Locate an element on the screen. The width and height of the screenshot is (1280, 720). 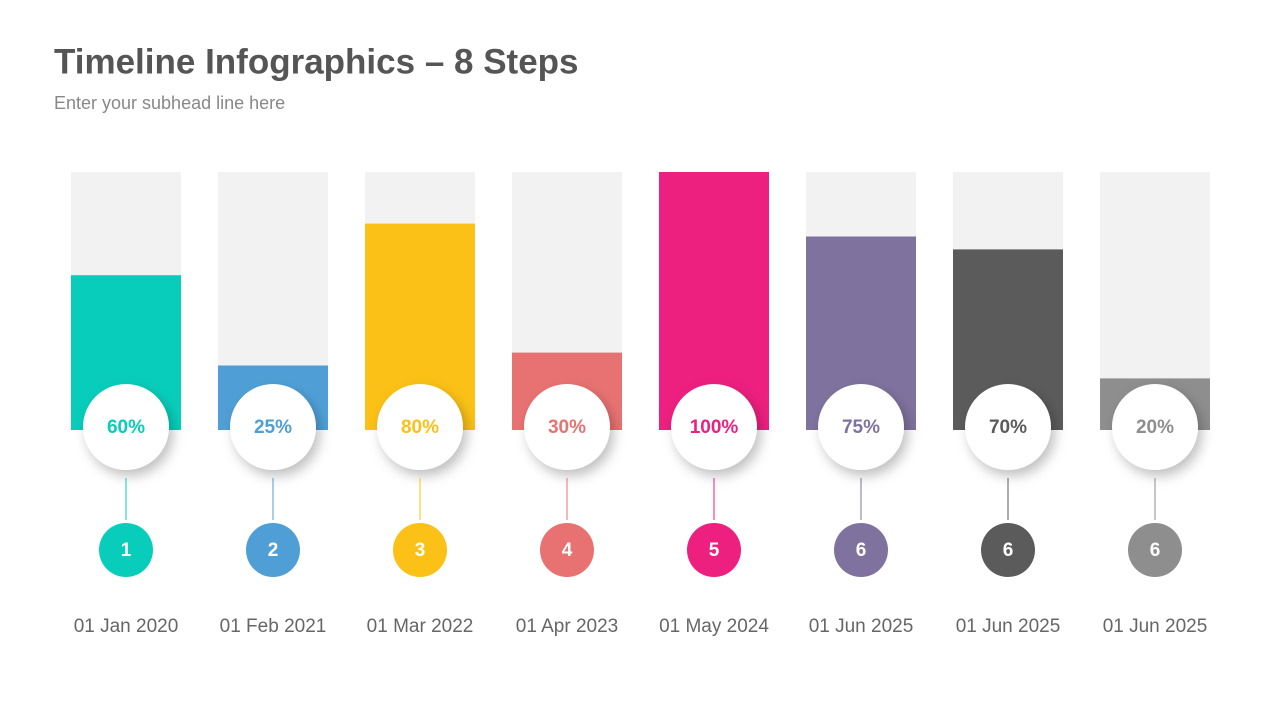
step-number: 5 is located at coordinates (714, 550).